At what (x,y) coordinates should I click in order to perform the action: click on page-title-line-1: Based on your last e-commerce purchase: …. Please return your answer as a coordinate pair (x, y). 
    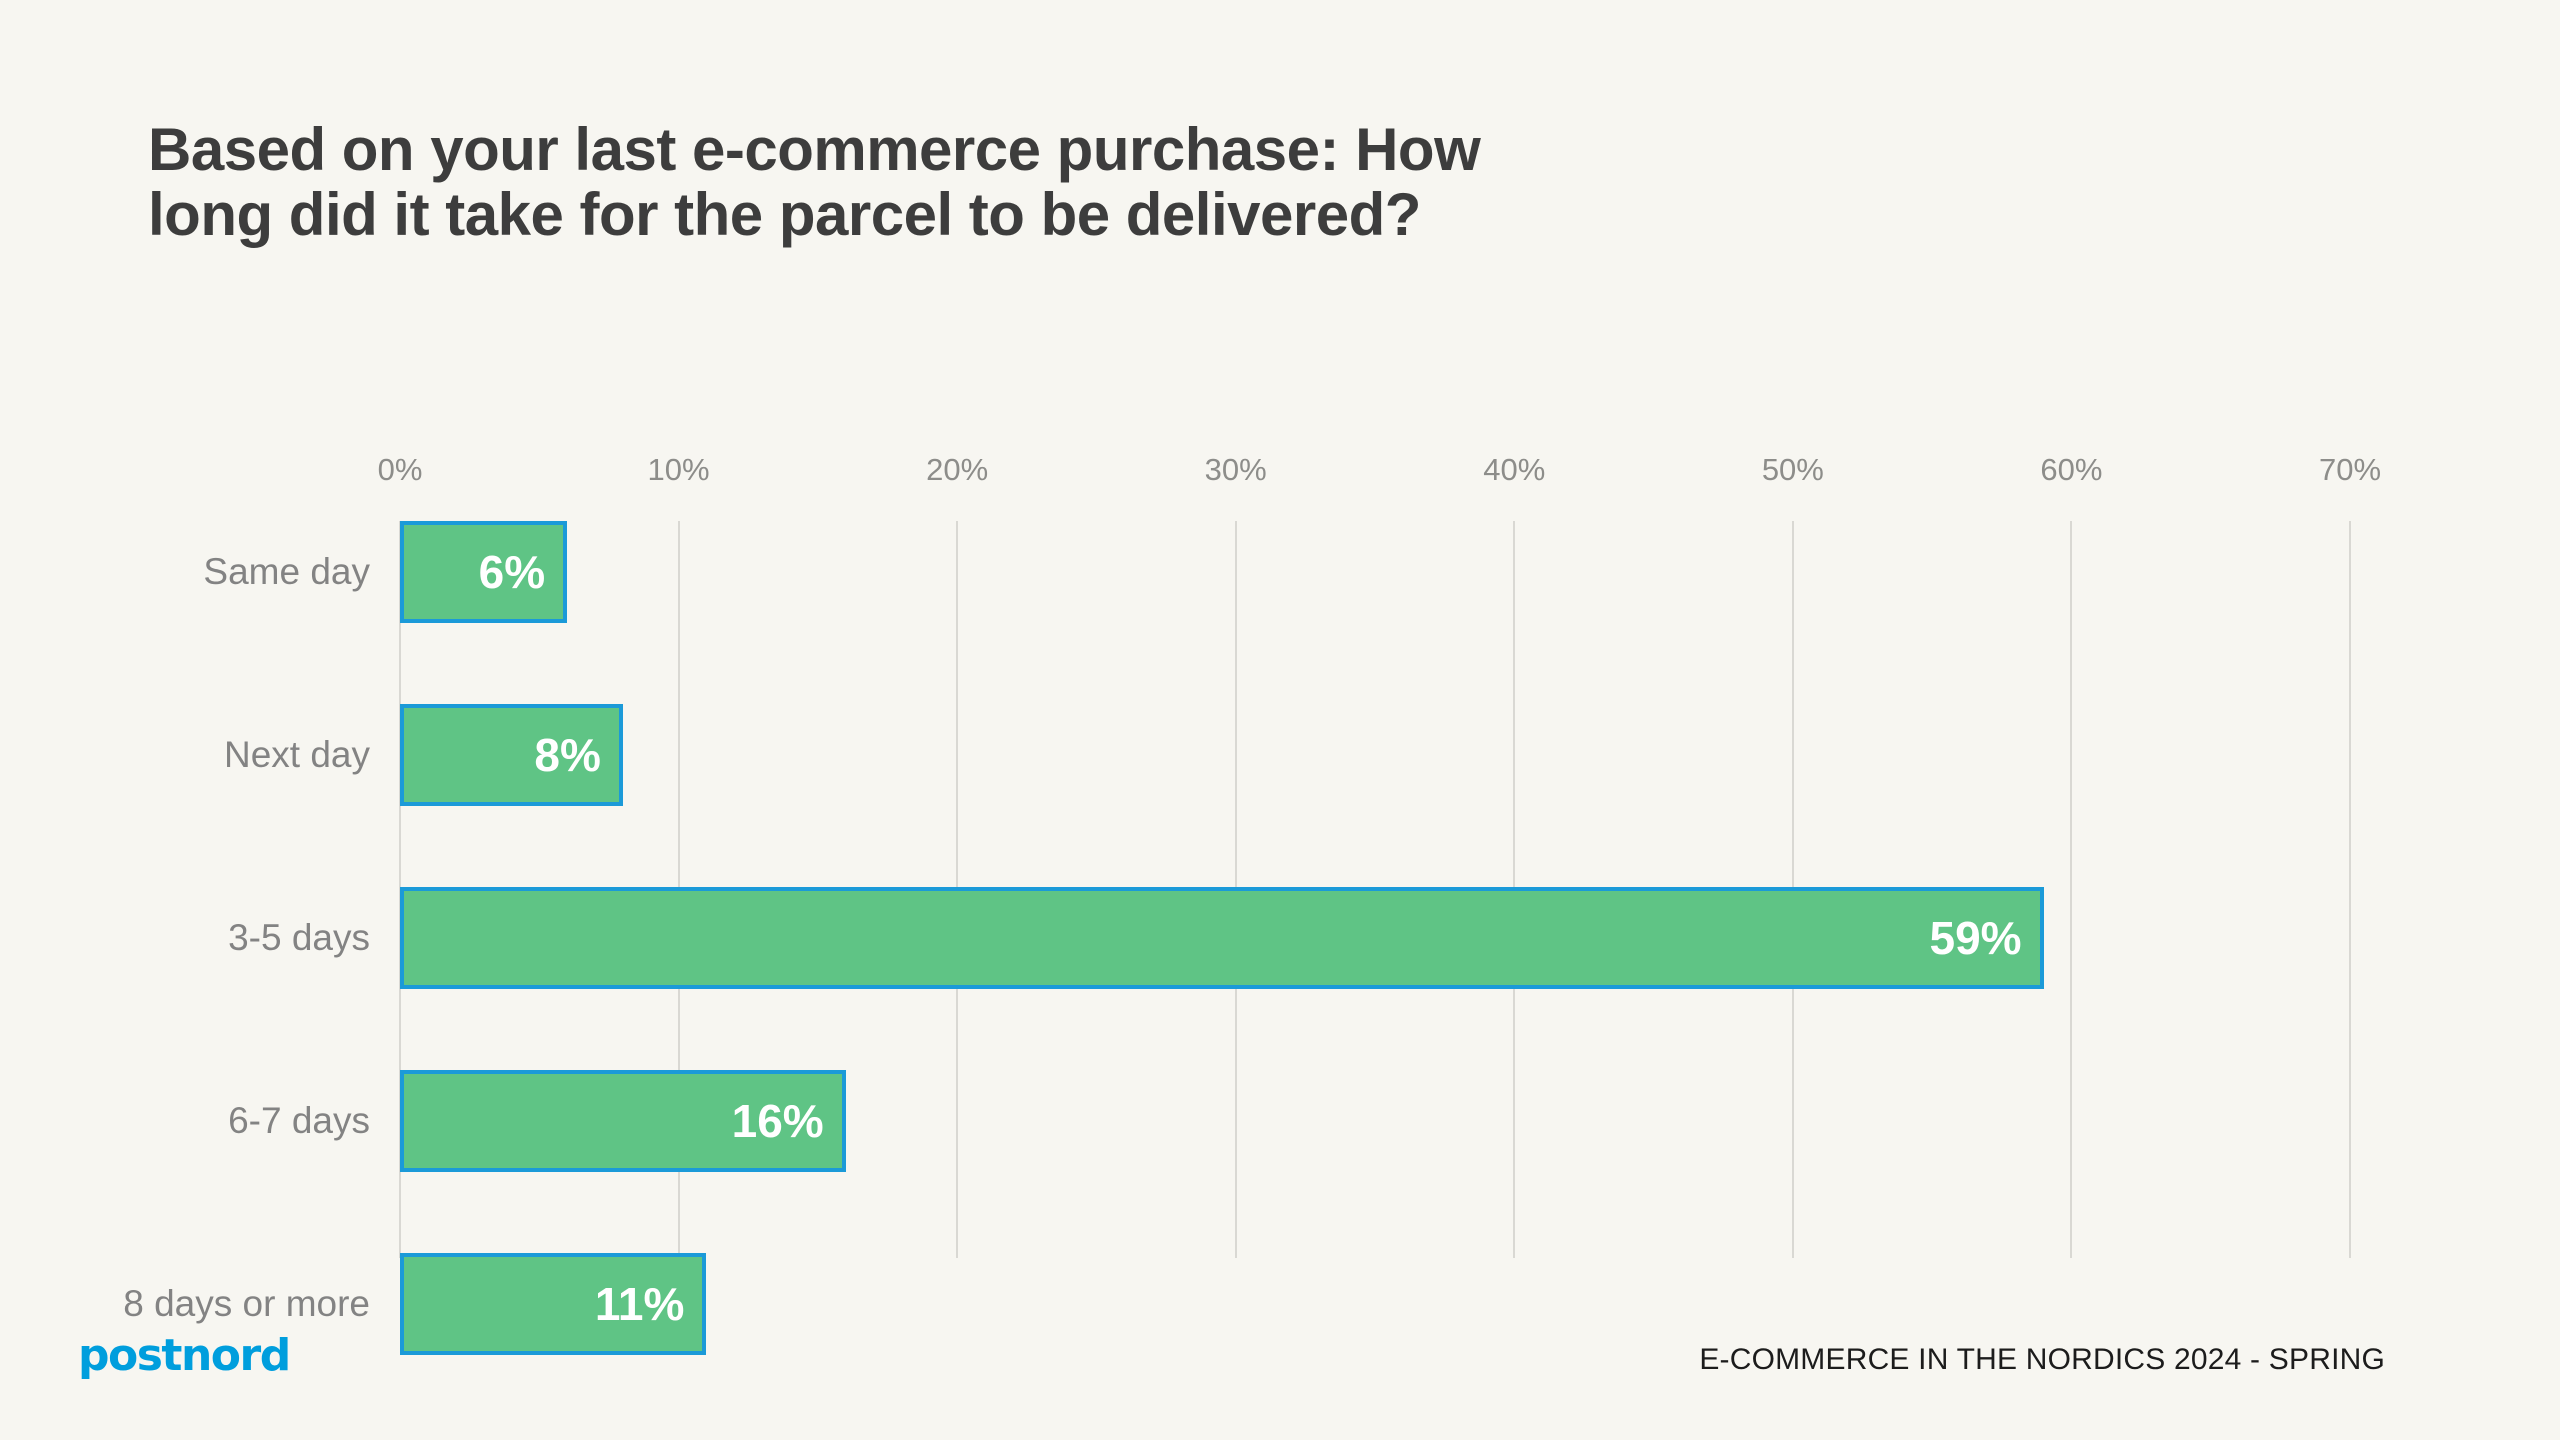
    Looking at the image, I should click on (814, 149).